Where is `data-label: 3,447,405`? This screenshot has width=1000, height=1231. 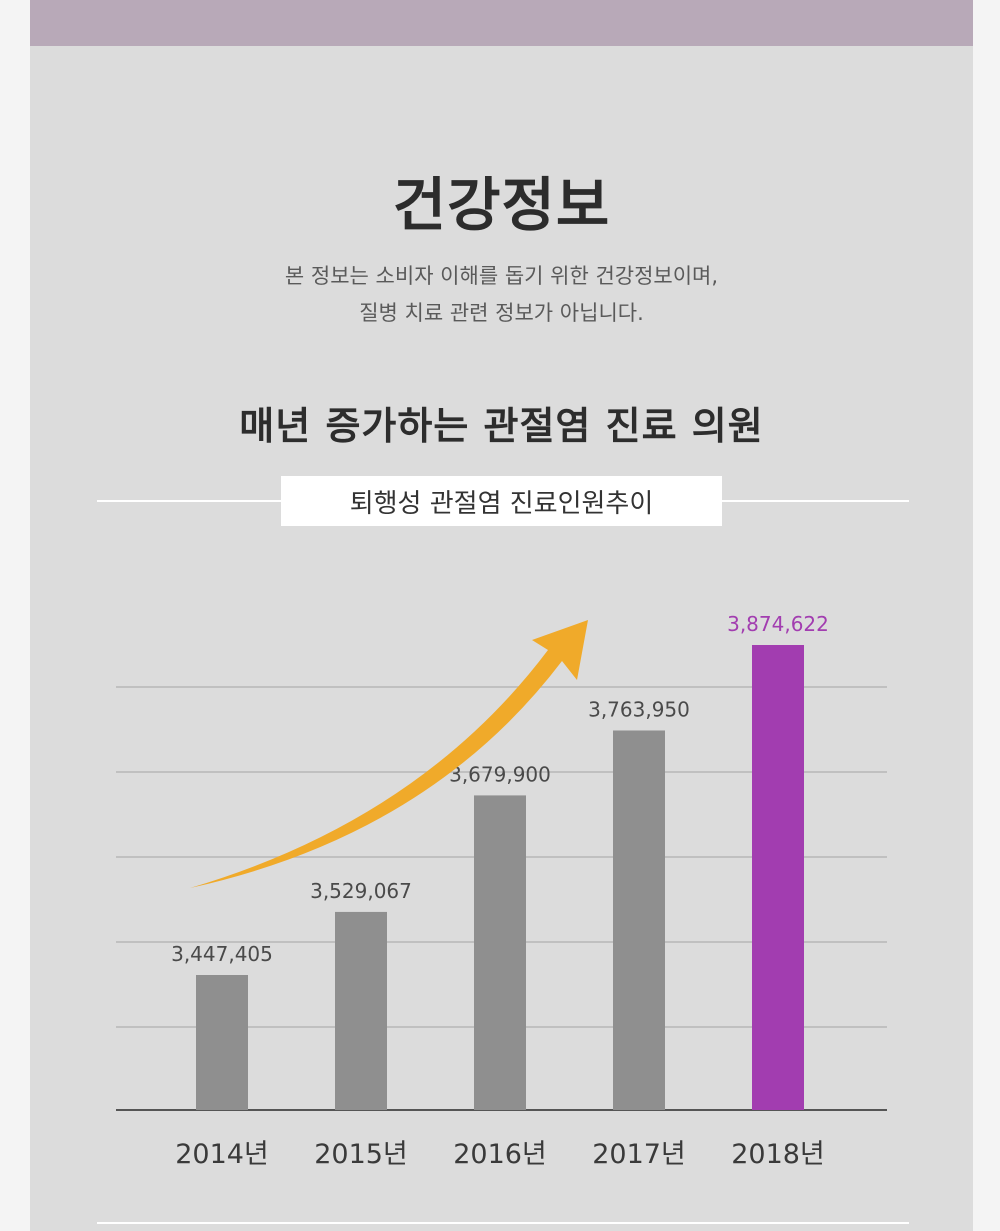 data-label: 3,447,405 is located at coordinates (222, 954).